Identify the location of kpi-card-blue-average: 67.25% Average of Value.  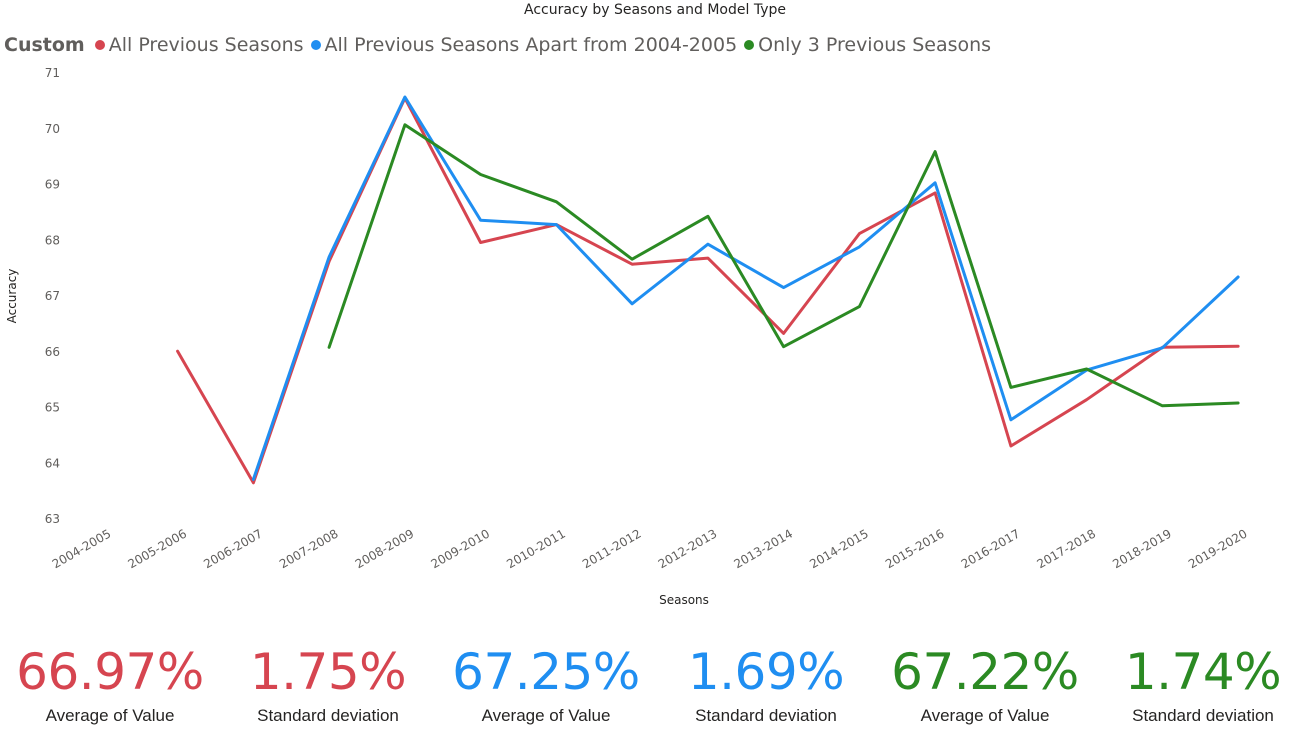
(546, 683).